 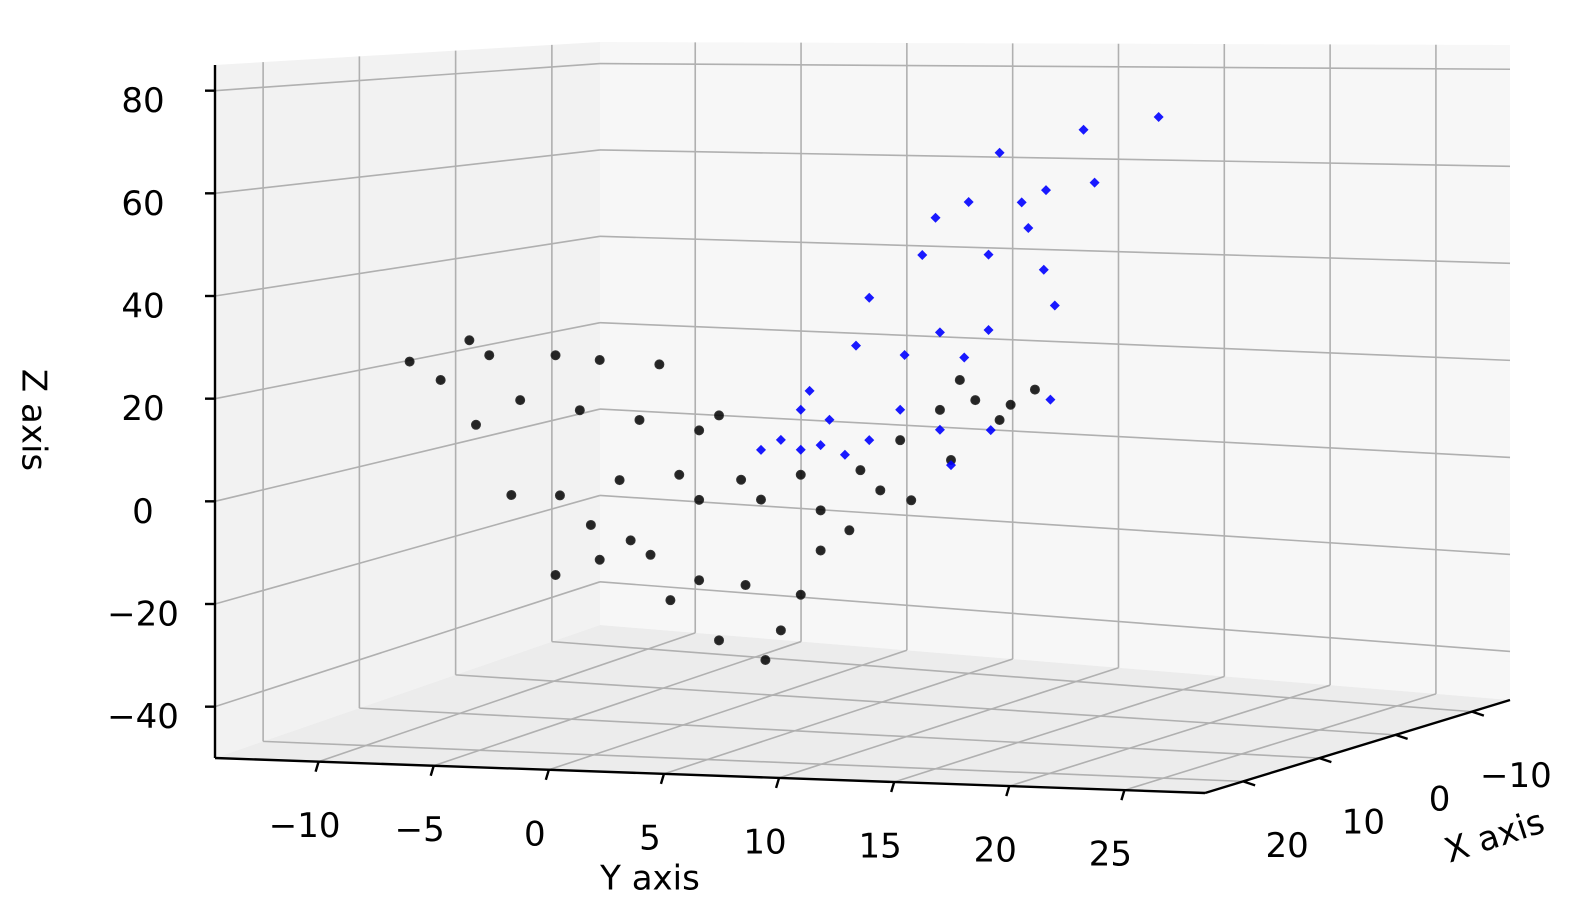 What do you see at coordinates (142, 204) in the screenshot?
I see `z-tick-label: 60` at bounding box center [142, 204].